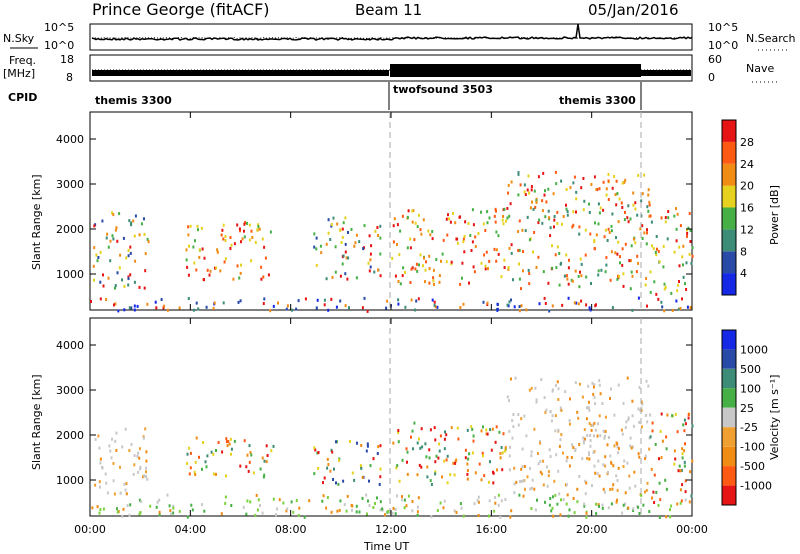  What do you see at coordinates (597, 100) in the screenshot?
I see `cpid-segment-3: themis 3300` at bounding box center [597, 100].